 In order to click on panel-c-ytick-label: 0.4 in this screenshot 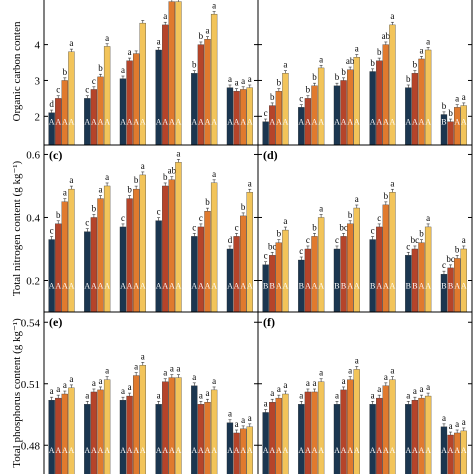, I will do `click(33, 218)`.